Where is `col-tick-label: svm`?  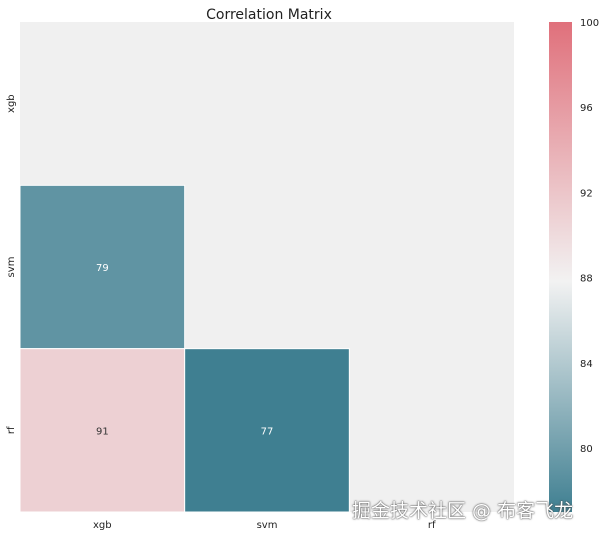 col-tick-label: svm is located at coordinates (267, 525).